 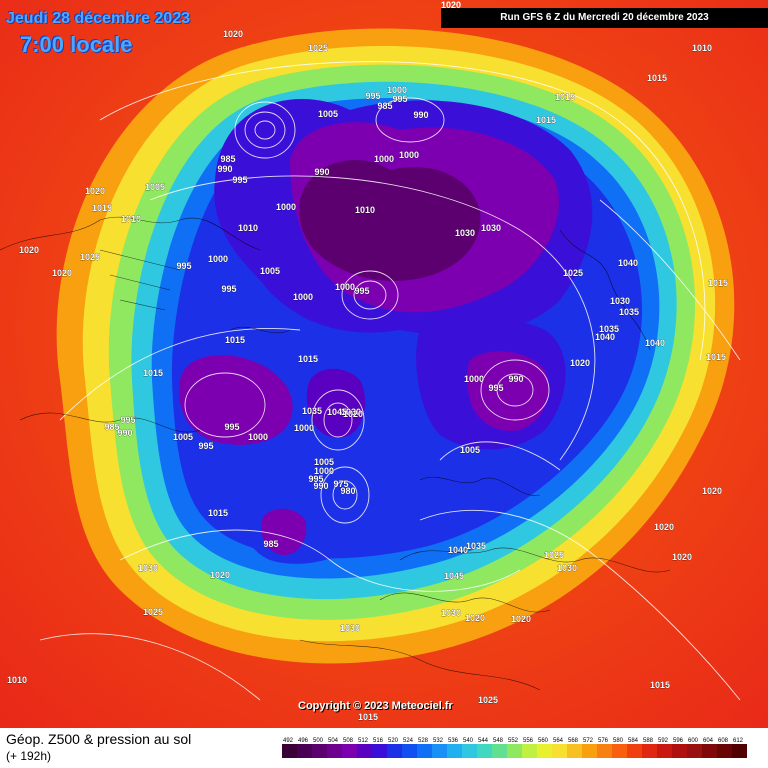 What do you see at coordinates (438, 741) in the screenshot?
I see `scale-tick: 532` at bounding box center [438, 741].